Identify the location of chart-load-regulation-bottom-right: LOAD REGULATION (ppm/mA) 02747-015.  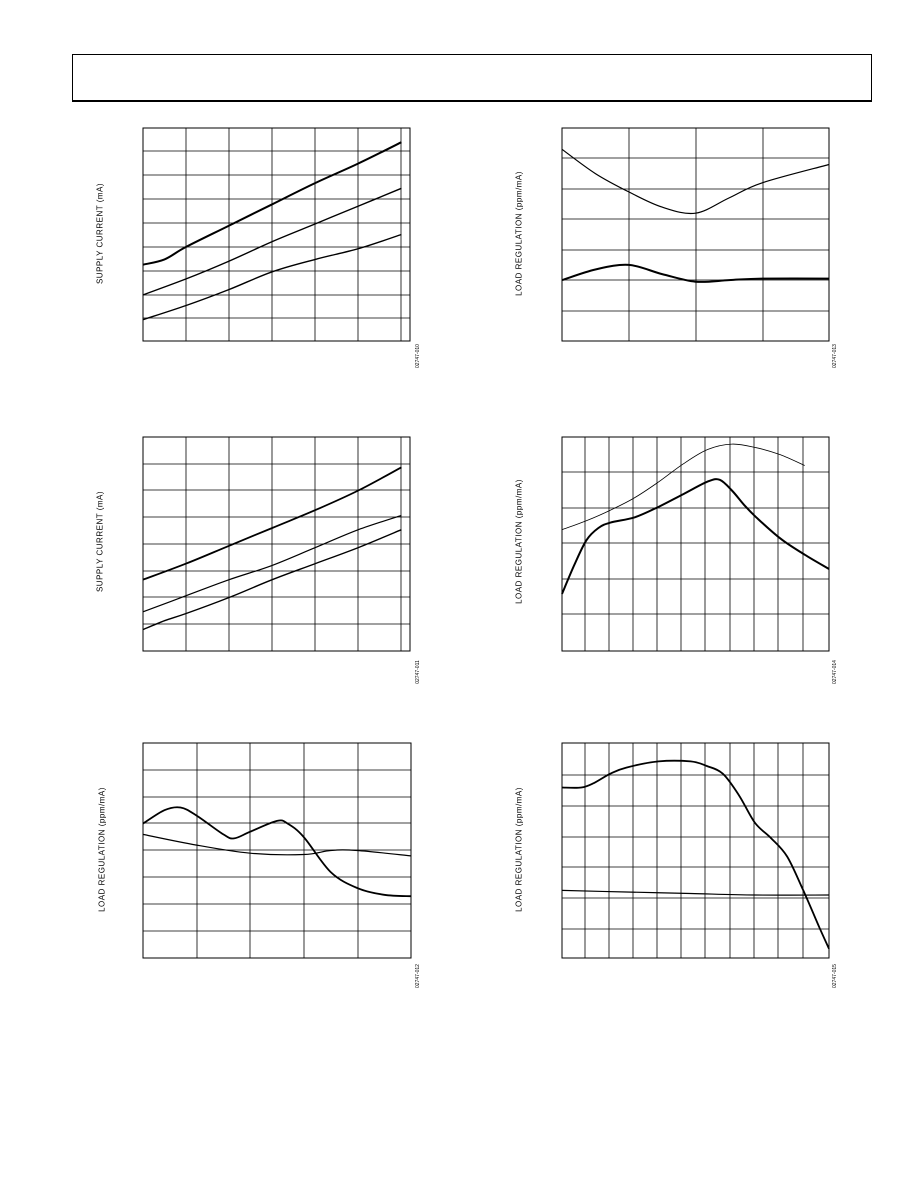
(682, 872).